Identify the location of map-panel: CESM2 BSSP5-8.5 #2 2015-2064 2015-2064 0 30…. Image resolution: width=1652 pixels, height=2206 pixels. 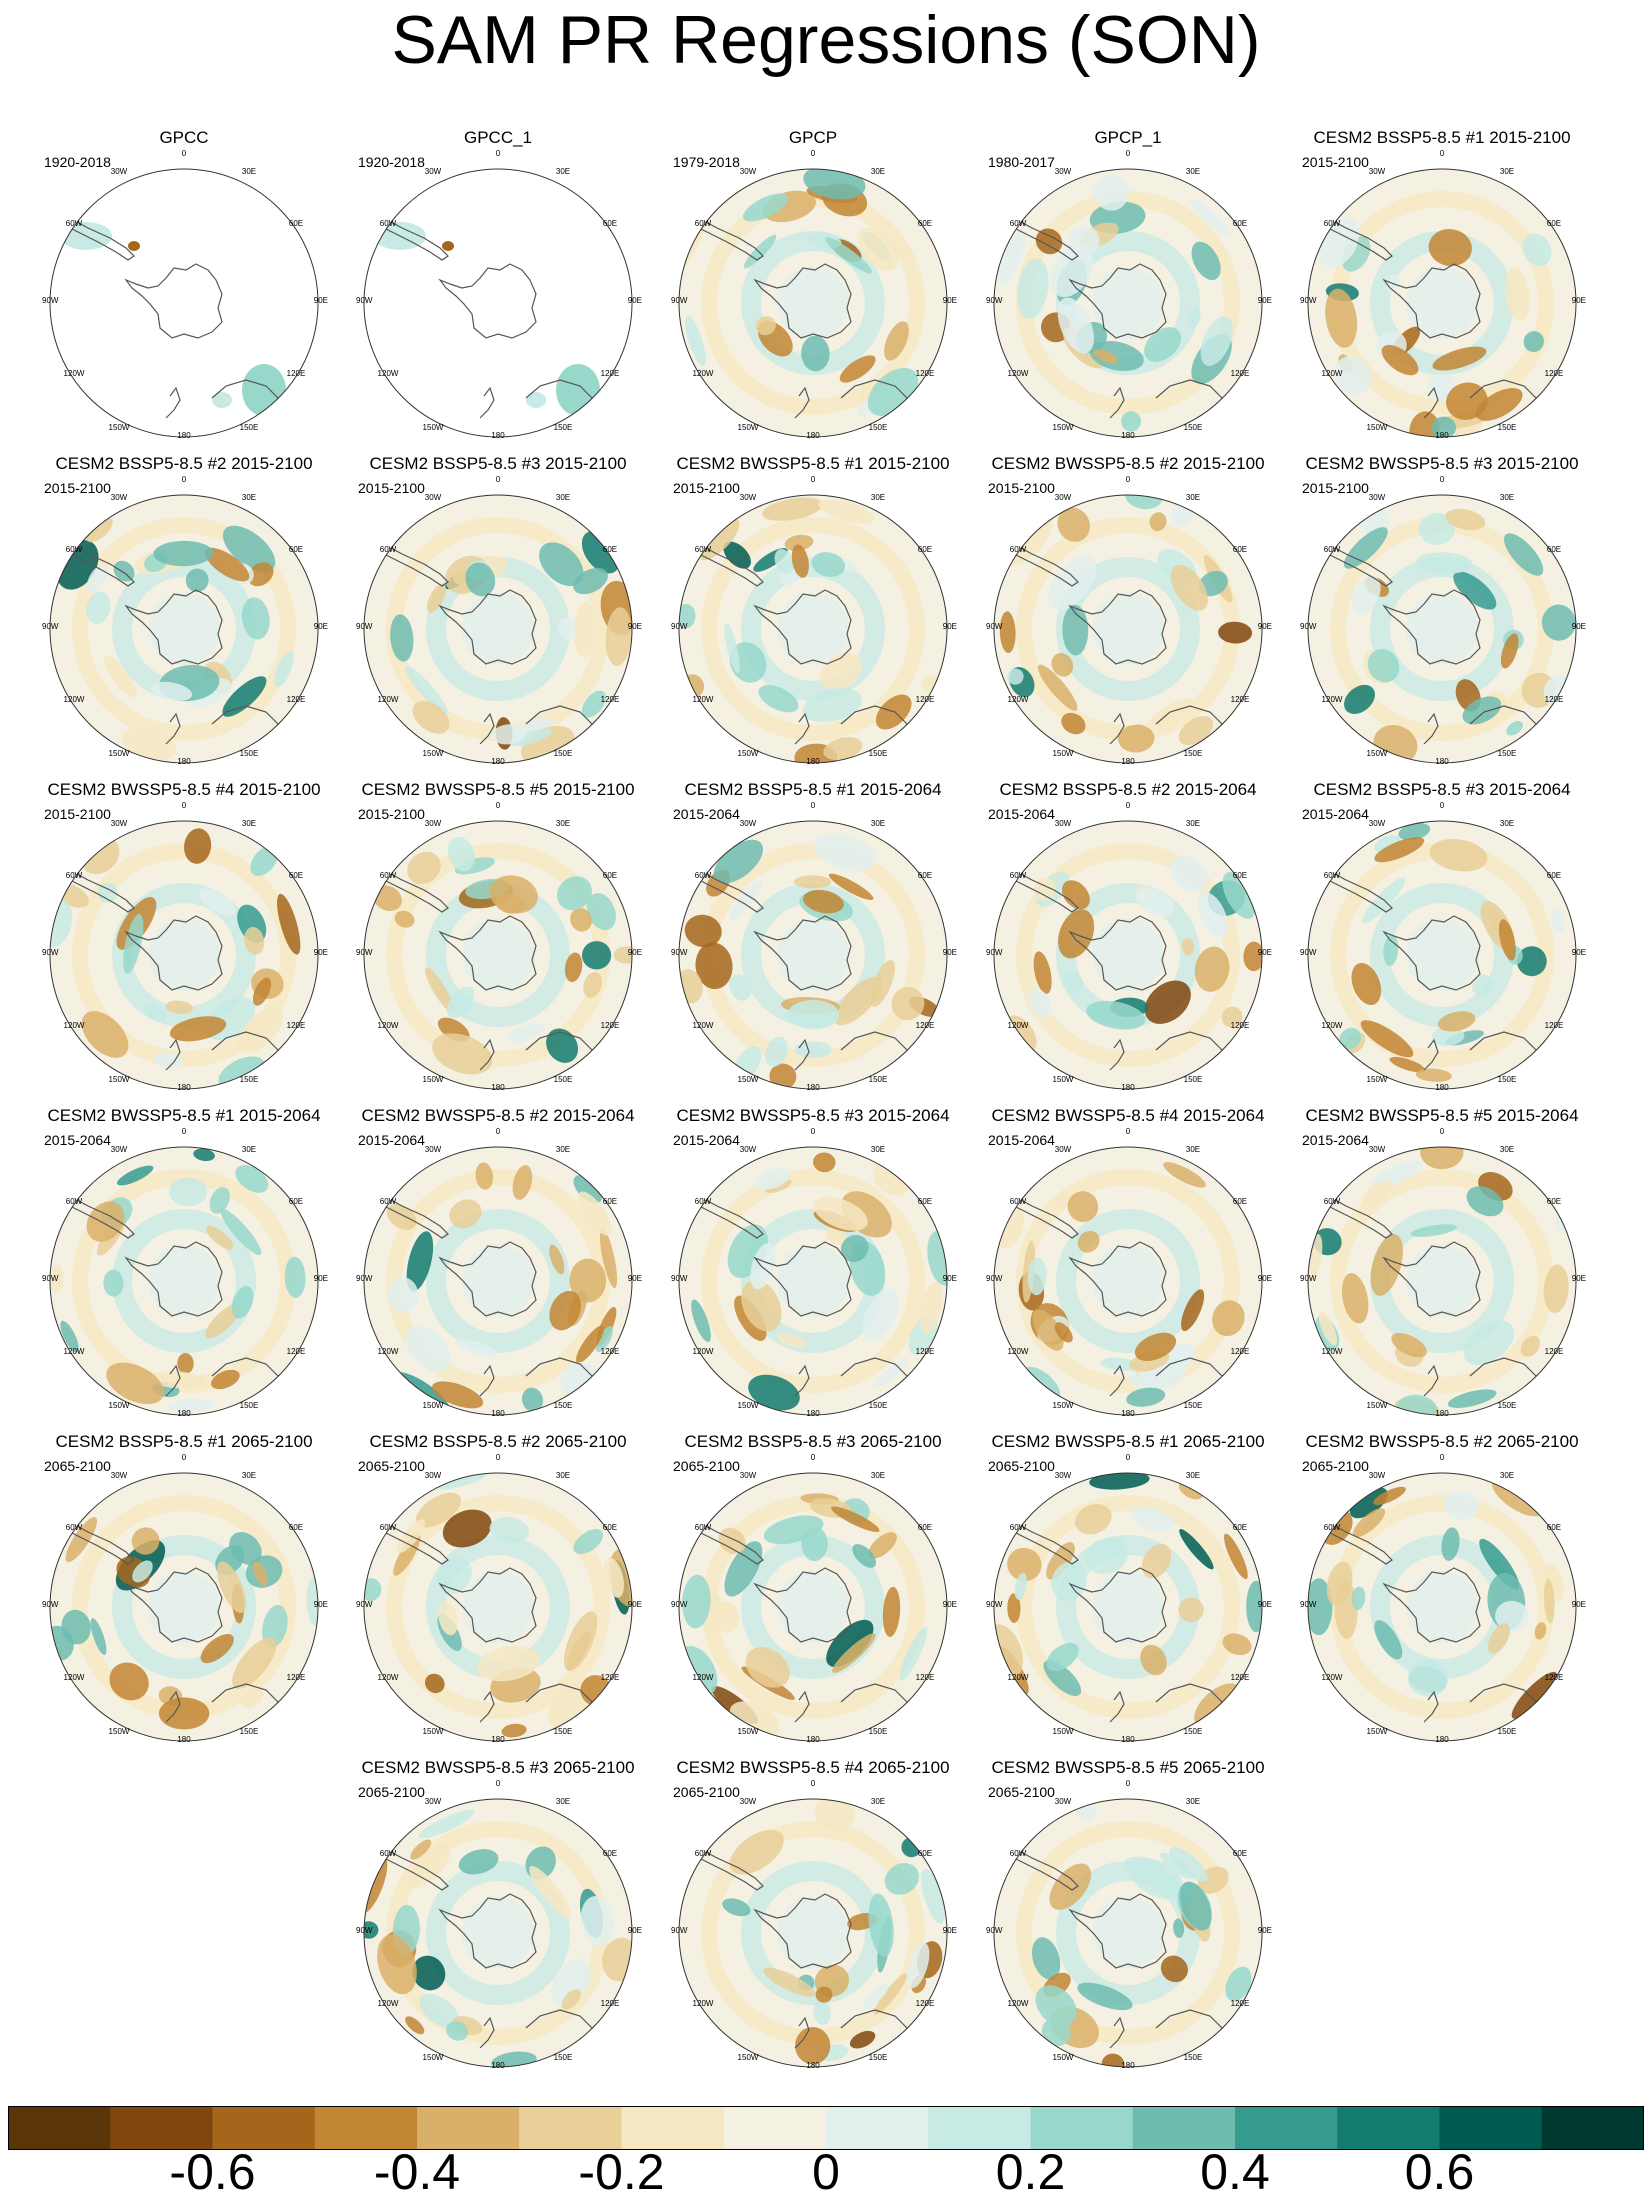
(1128, 936).